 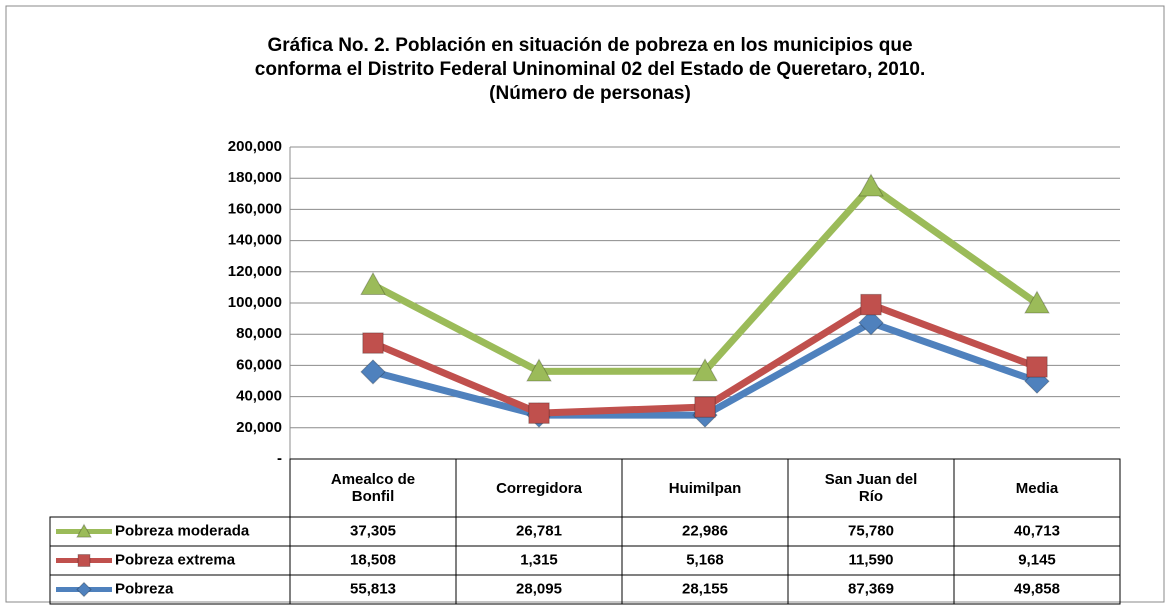 What do you see at coordinates (539, 588) in the screenshot?
I see `table-value: 28,095` at bounding box center [539, 588].